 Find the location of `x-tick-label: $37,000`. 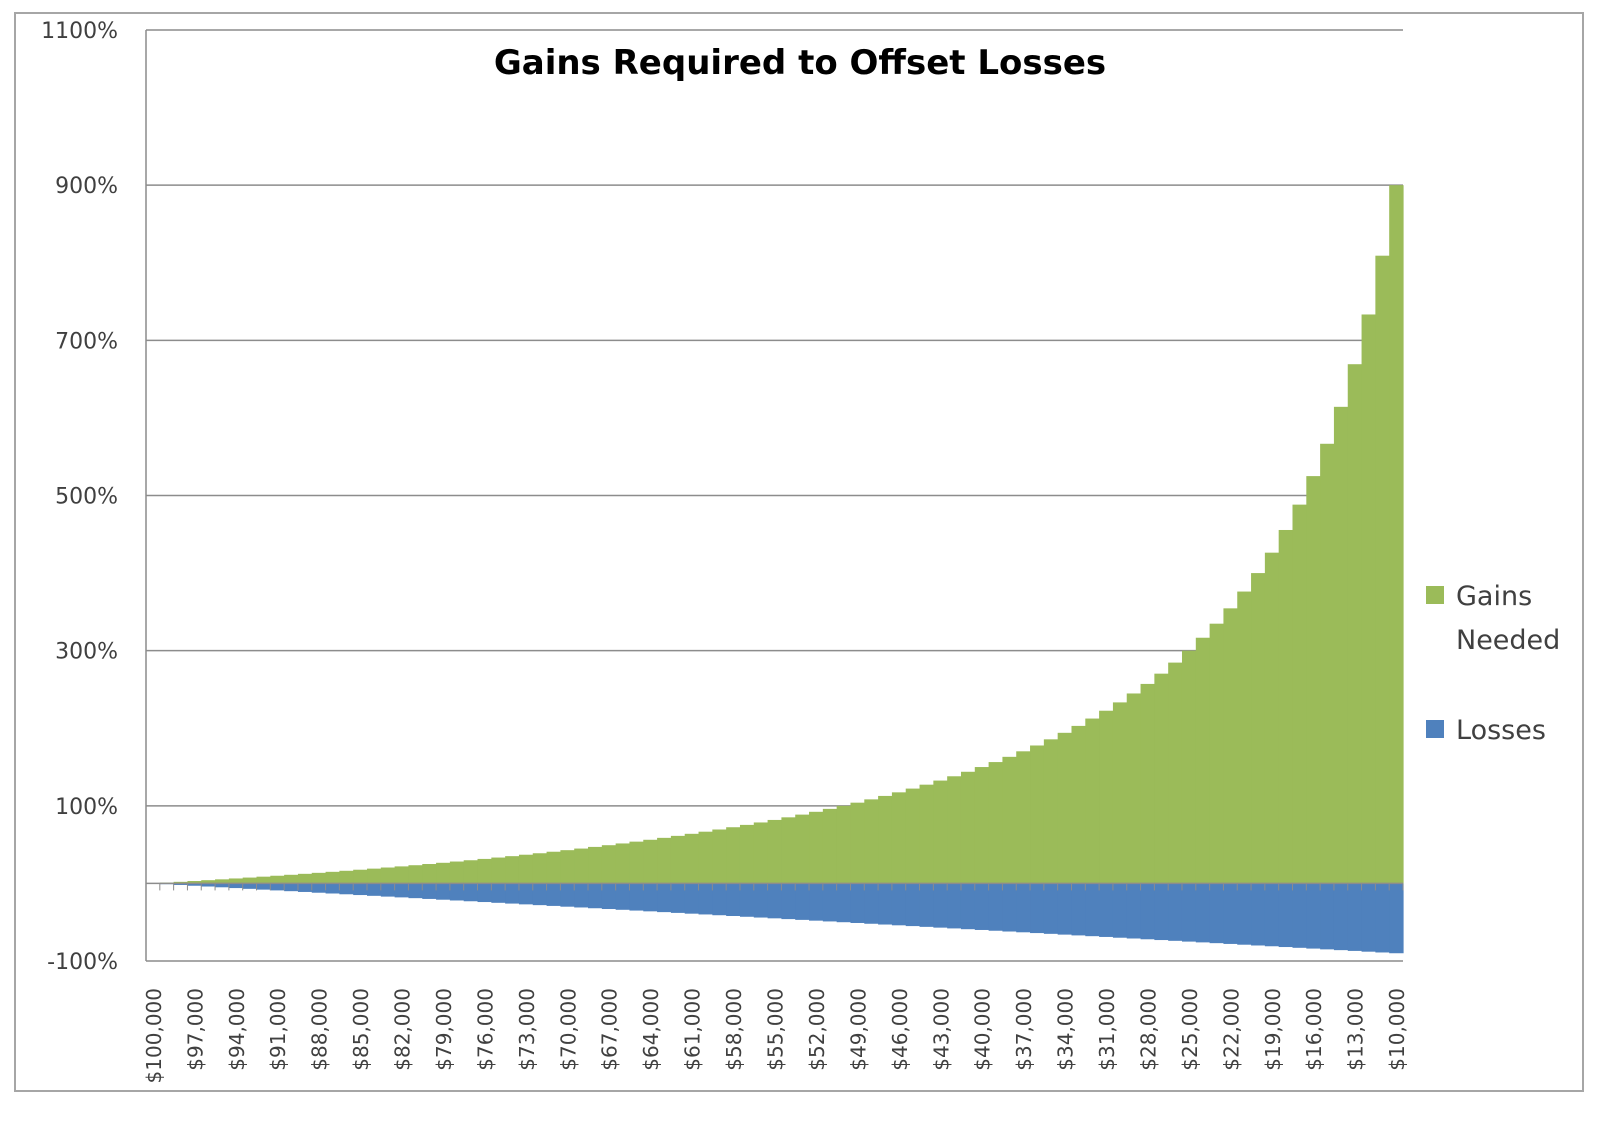

x-tick-label: $37,000 is located at coordinates (1024, 1029).